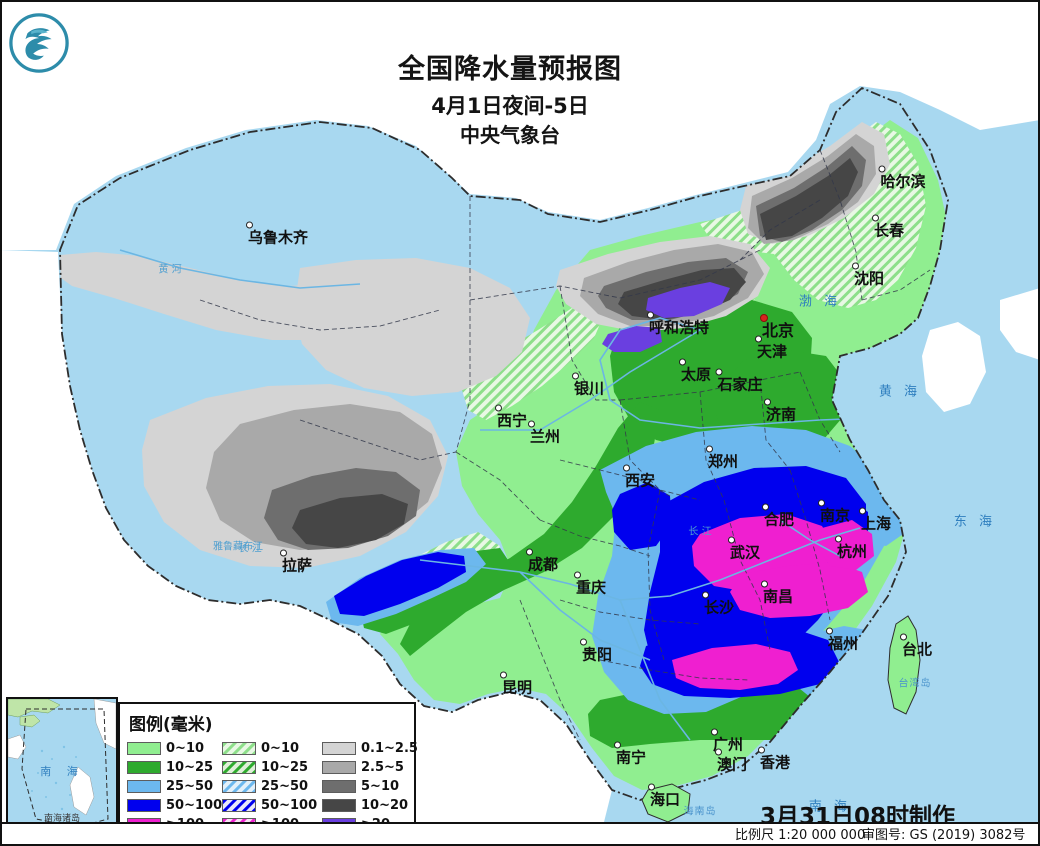 Image resolution: width=1040 pixels, height=846 pixels. Describe the element at coordinates (745, 552) in the screenshot. I see `city-name: 武汉` at that location.